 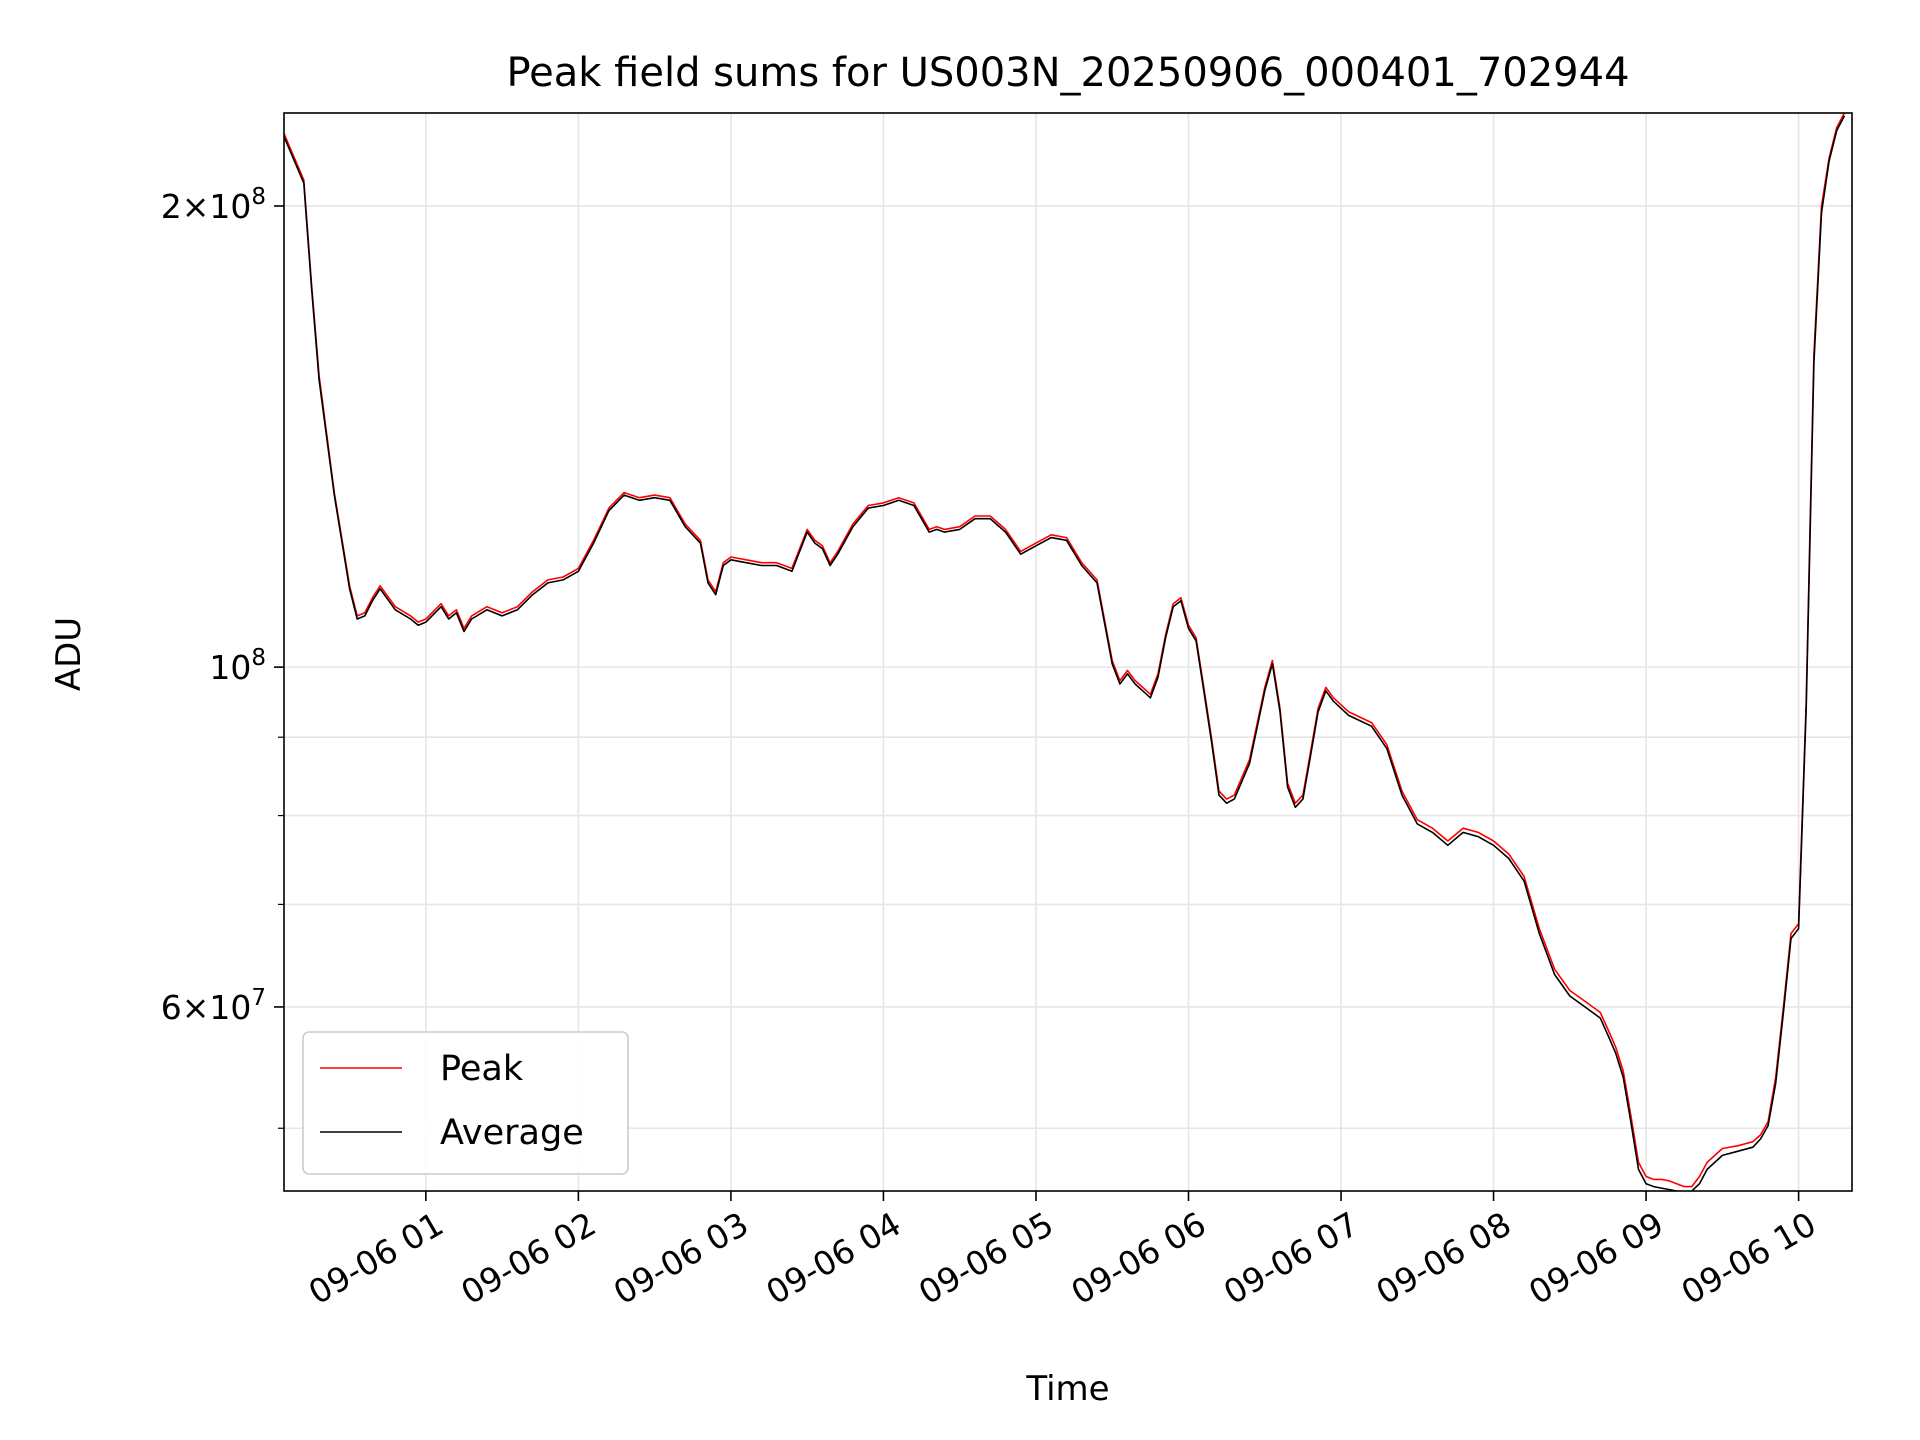 I want to click on legend: Peak Average, so click(x=465, y=1103).